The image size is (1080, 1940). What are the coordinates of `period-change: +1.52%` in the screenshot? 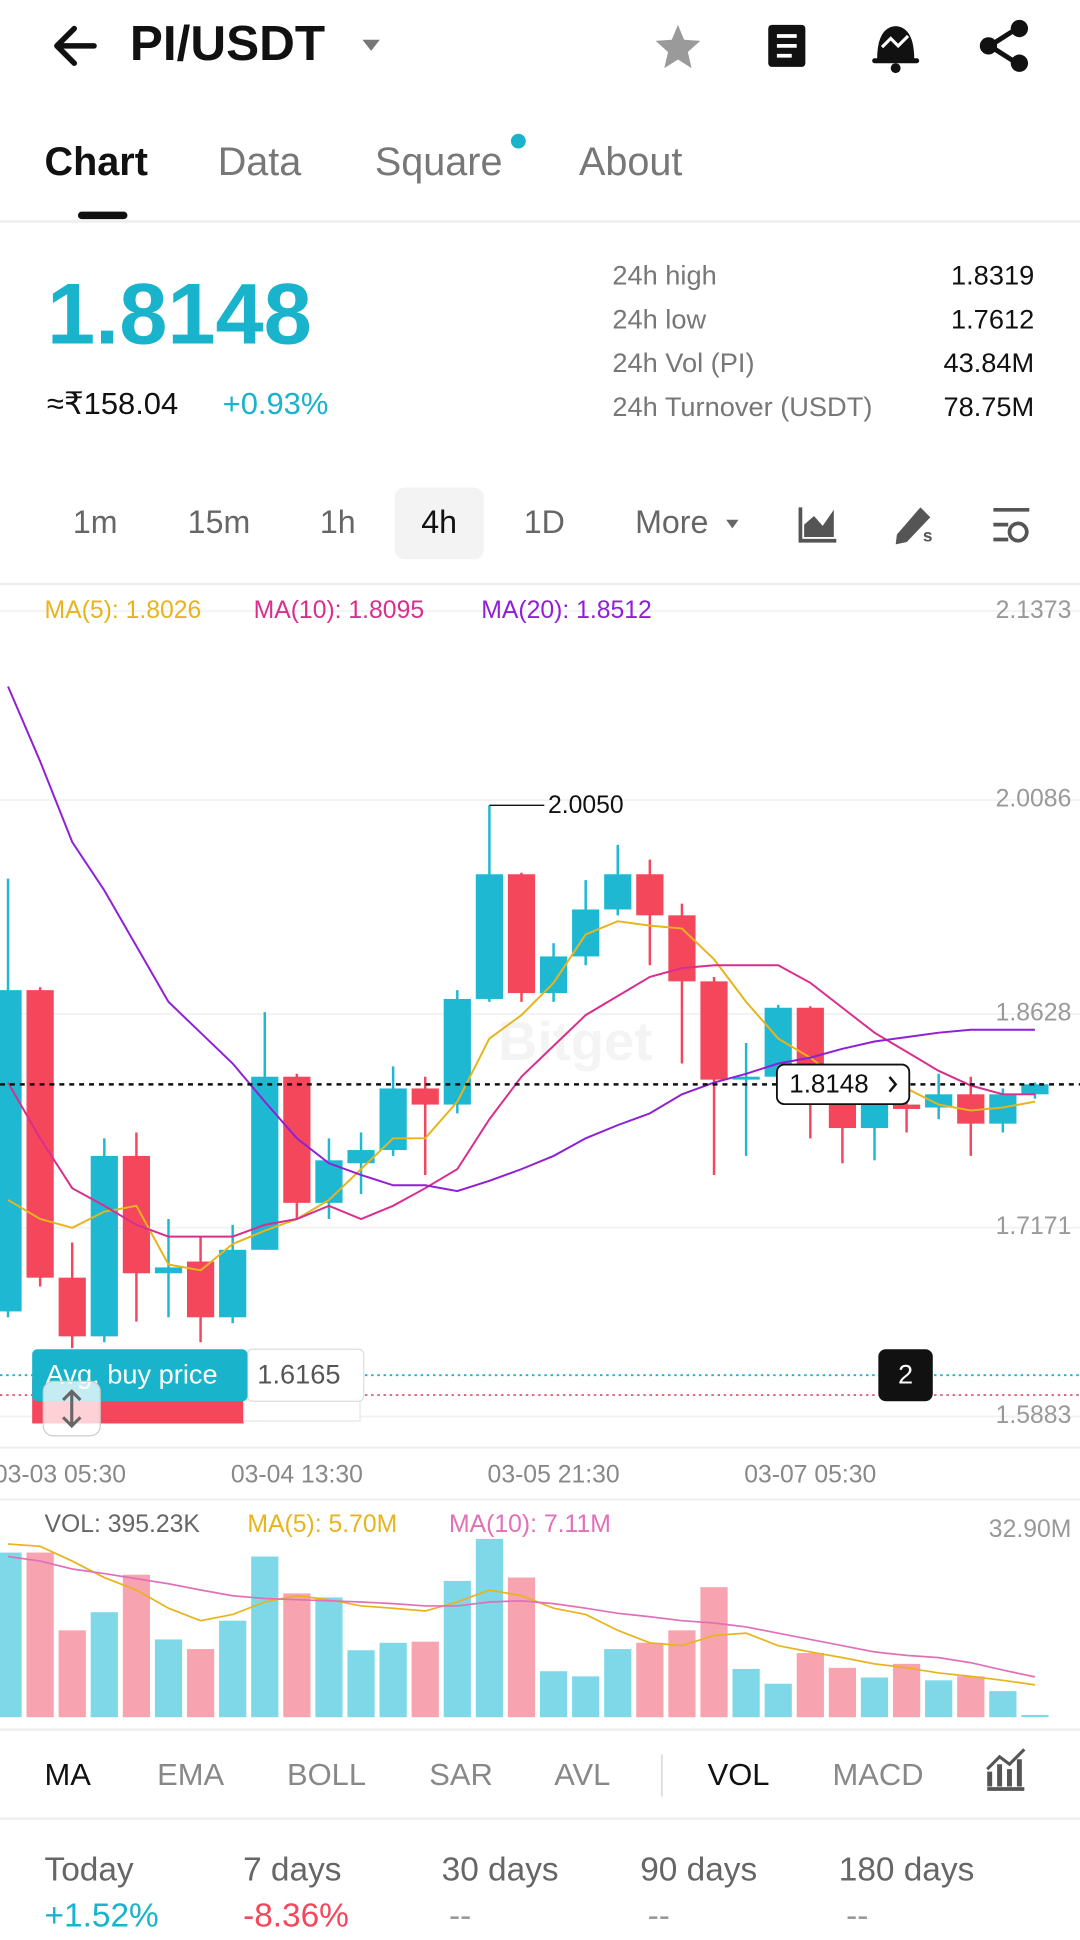 It's located at (102, 1915).